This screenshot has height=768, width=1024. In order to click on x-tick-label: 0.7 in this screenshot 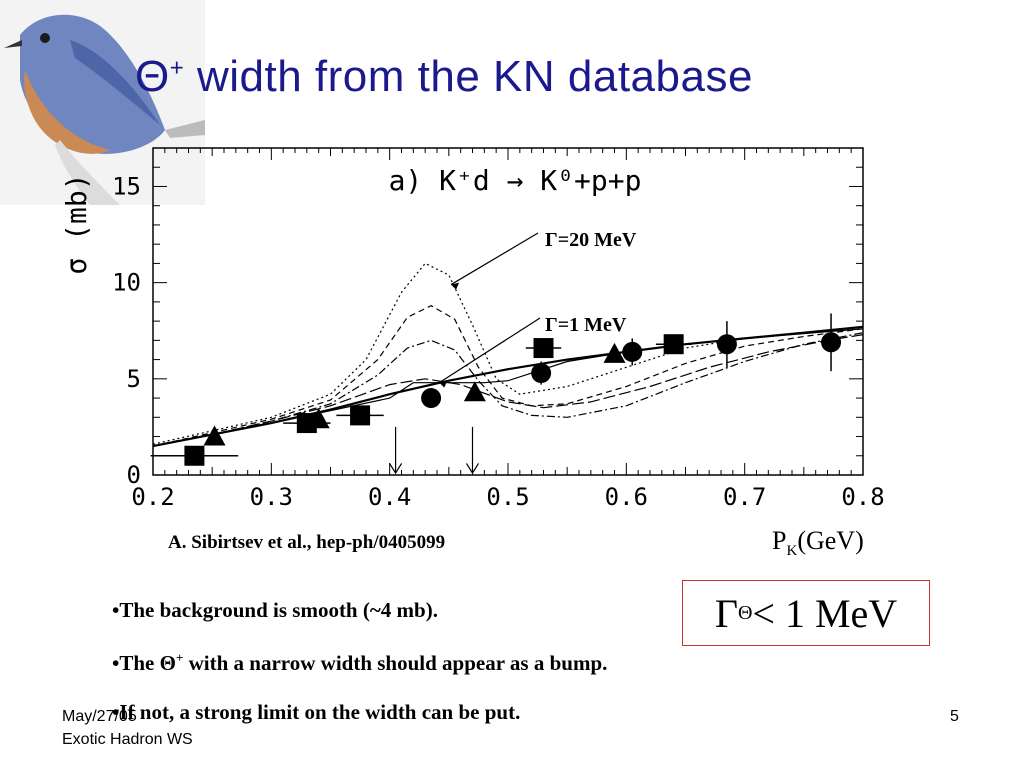, I will do `click(744, 497)`.